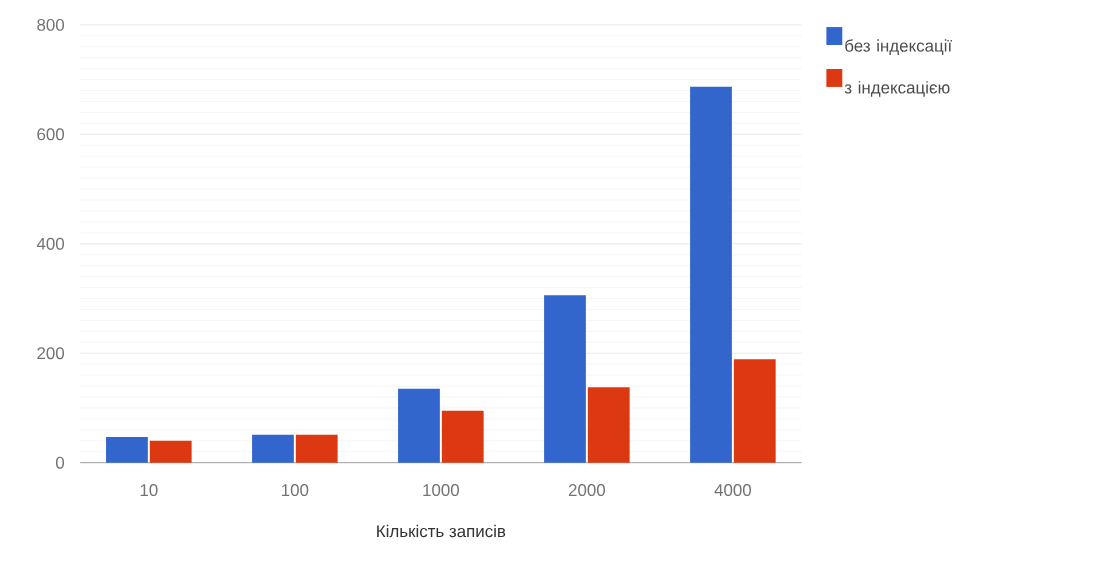 Image resolution: width=1105 pixels, height=572 pixels. What do you see at coordinates (897, 89) in the screenshot?
I see `legend-label: з індексацією` at bounding box center [897, 89].